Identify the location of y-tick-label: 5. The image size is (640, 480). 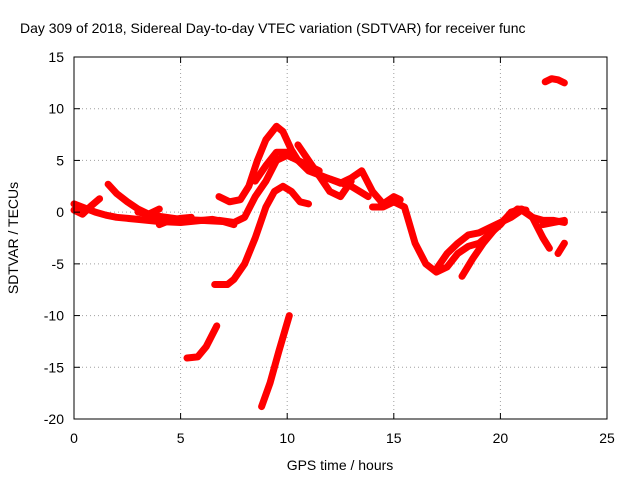
(60, 160).